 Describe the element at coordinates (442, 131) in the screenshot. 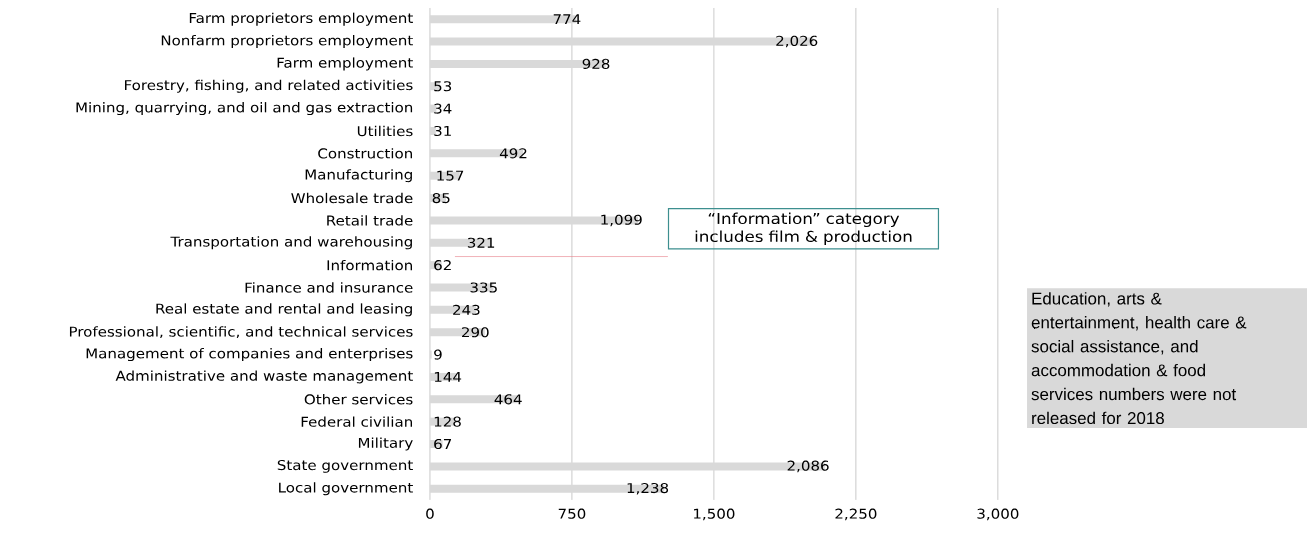

I see `data-label: 31` at that location.